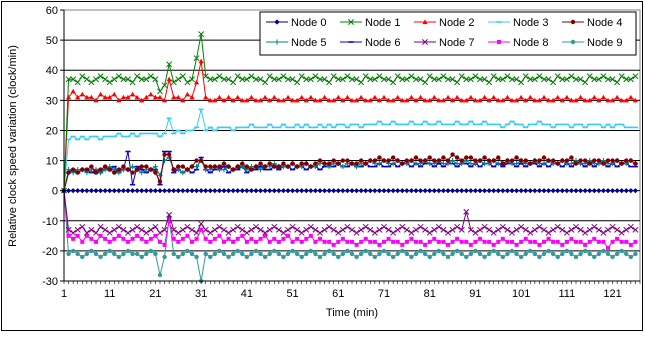 The width and height of the screenshot is (645, 338). What do you see at coordinates (55, 192) in the screenshot?
I see `y-tick-label: 0` at bounding box center [55, 192].